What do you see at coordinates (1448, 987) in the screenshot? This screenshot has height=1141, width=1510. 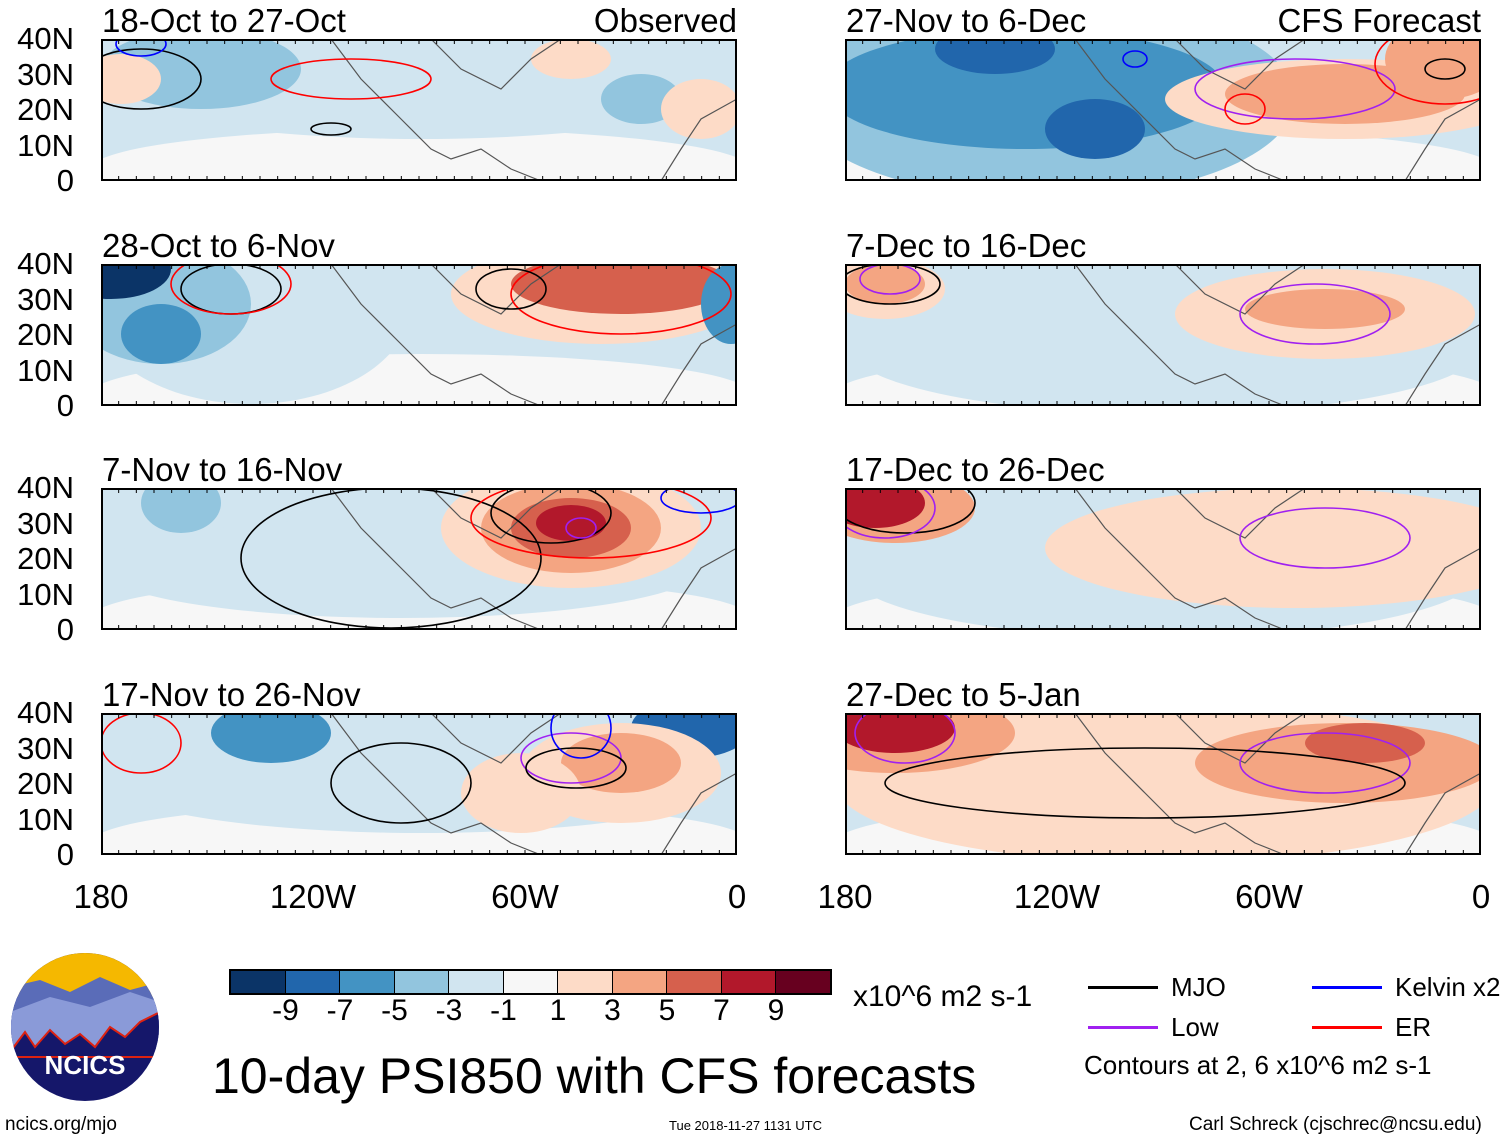 I see `legend-label: Kelvin x2` at bounding box center [1448, 987].